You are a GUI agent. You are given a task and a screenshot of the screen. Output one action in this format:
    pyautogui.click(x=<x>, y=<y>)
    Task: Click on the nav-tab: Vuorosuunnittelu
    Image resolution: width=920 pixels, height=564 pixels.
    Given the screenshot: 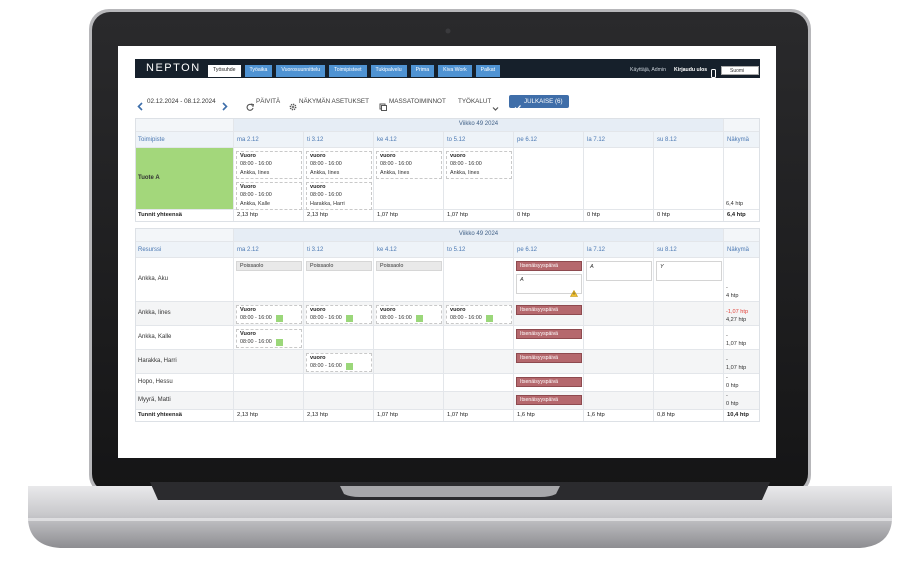 What is the action you would take?
    pyautogui.click(x=301, y=71)
    